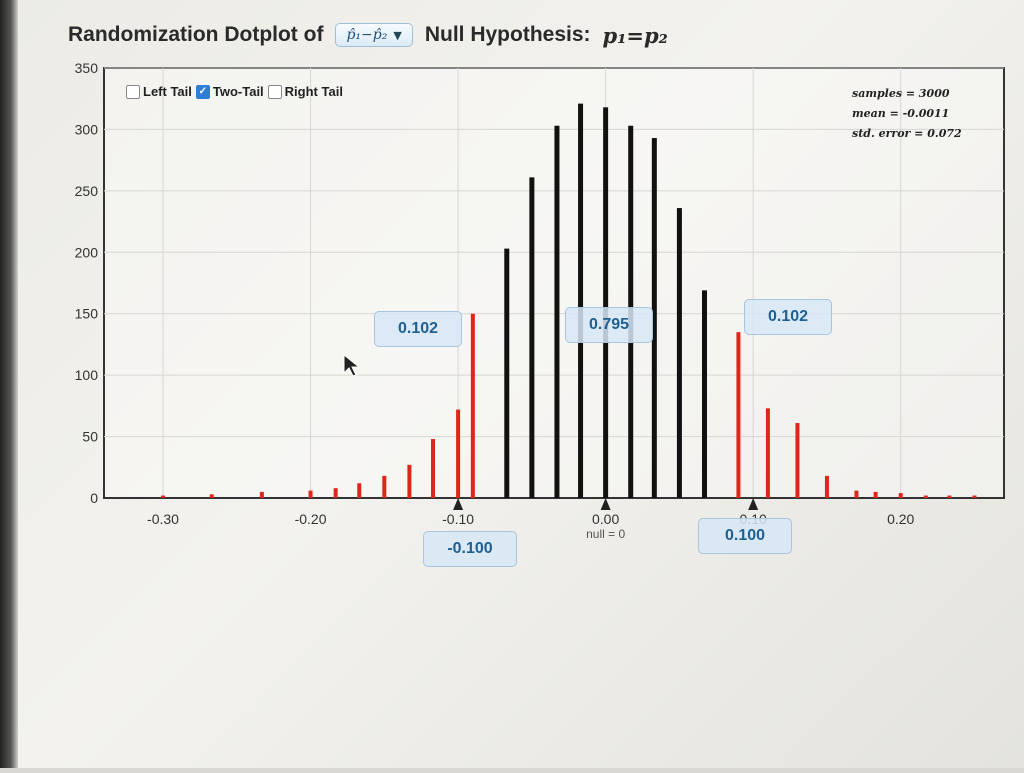  I want to click on x-tick-label: 0.20, so click(900, 519).